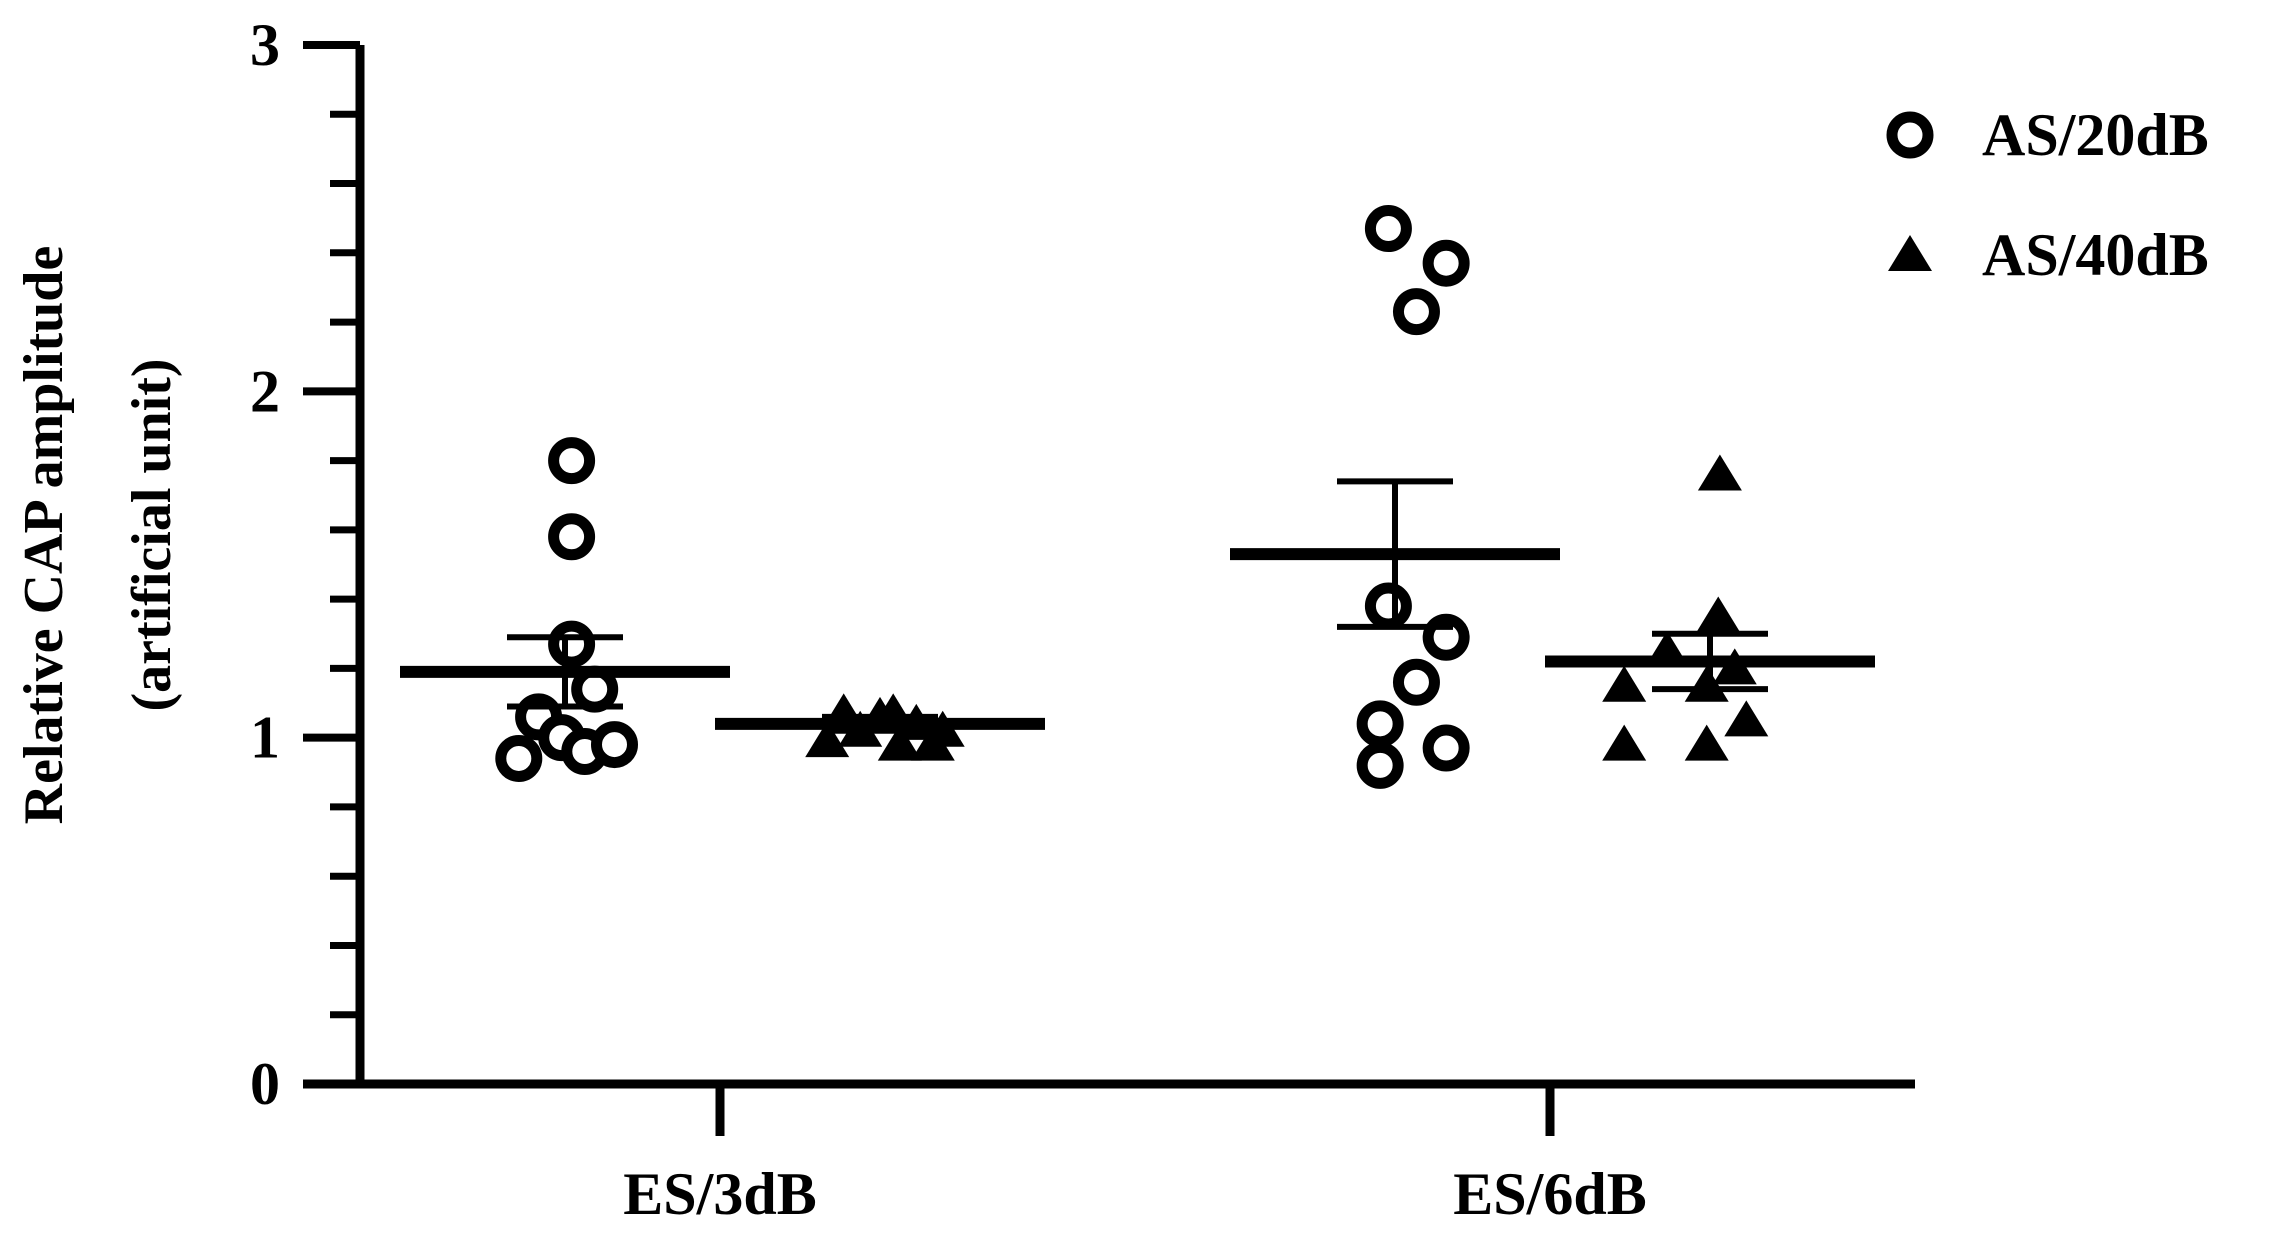 The height and width of the screenshot is (1233, 2275). What do you see at coordinates (1910, 253) in the screenshot?
I see `legend-marker-as-40db` at bounding box center [1910, 253].